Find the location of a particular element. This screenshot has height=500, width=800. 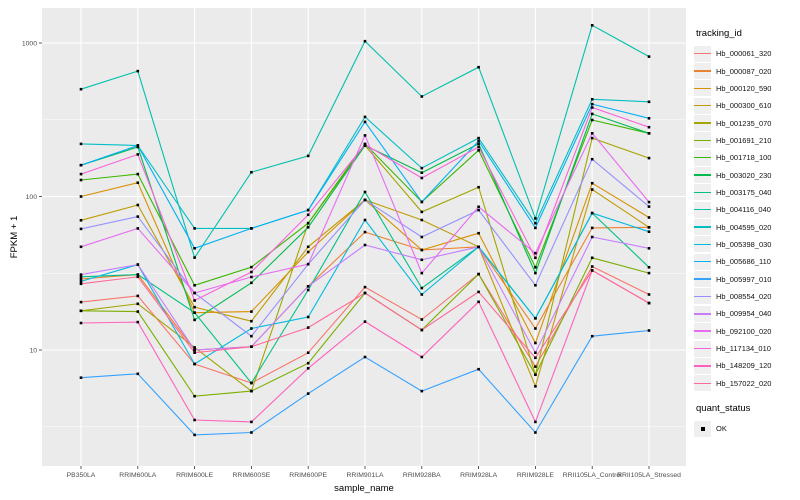

x-tick-label: RRIM600PE is located at coordinates (308, 475).